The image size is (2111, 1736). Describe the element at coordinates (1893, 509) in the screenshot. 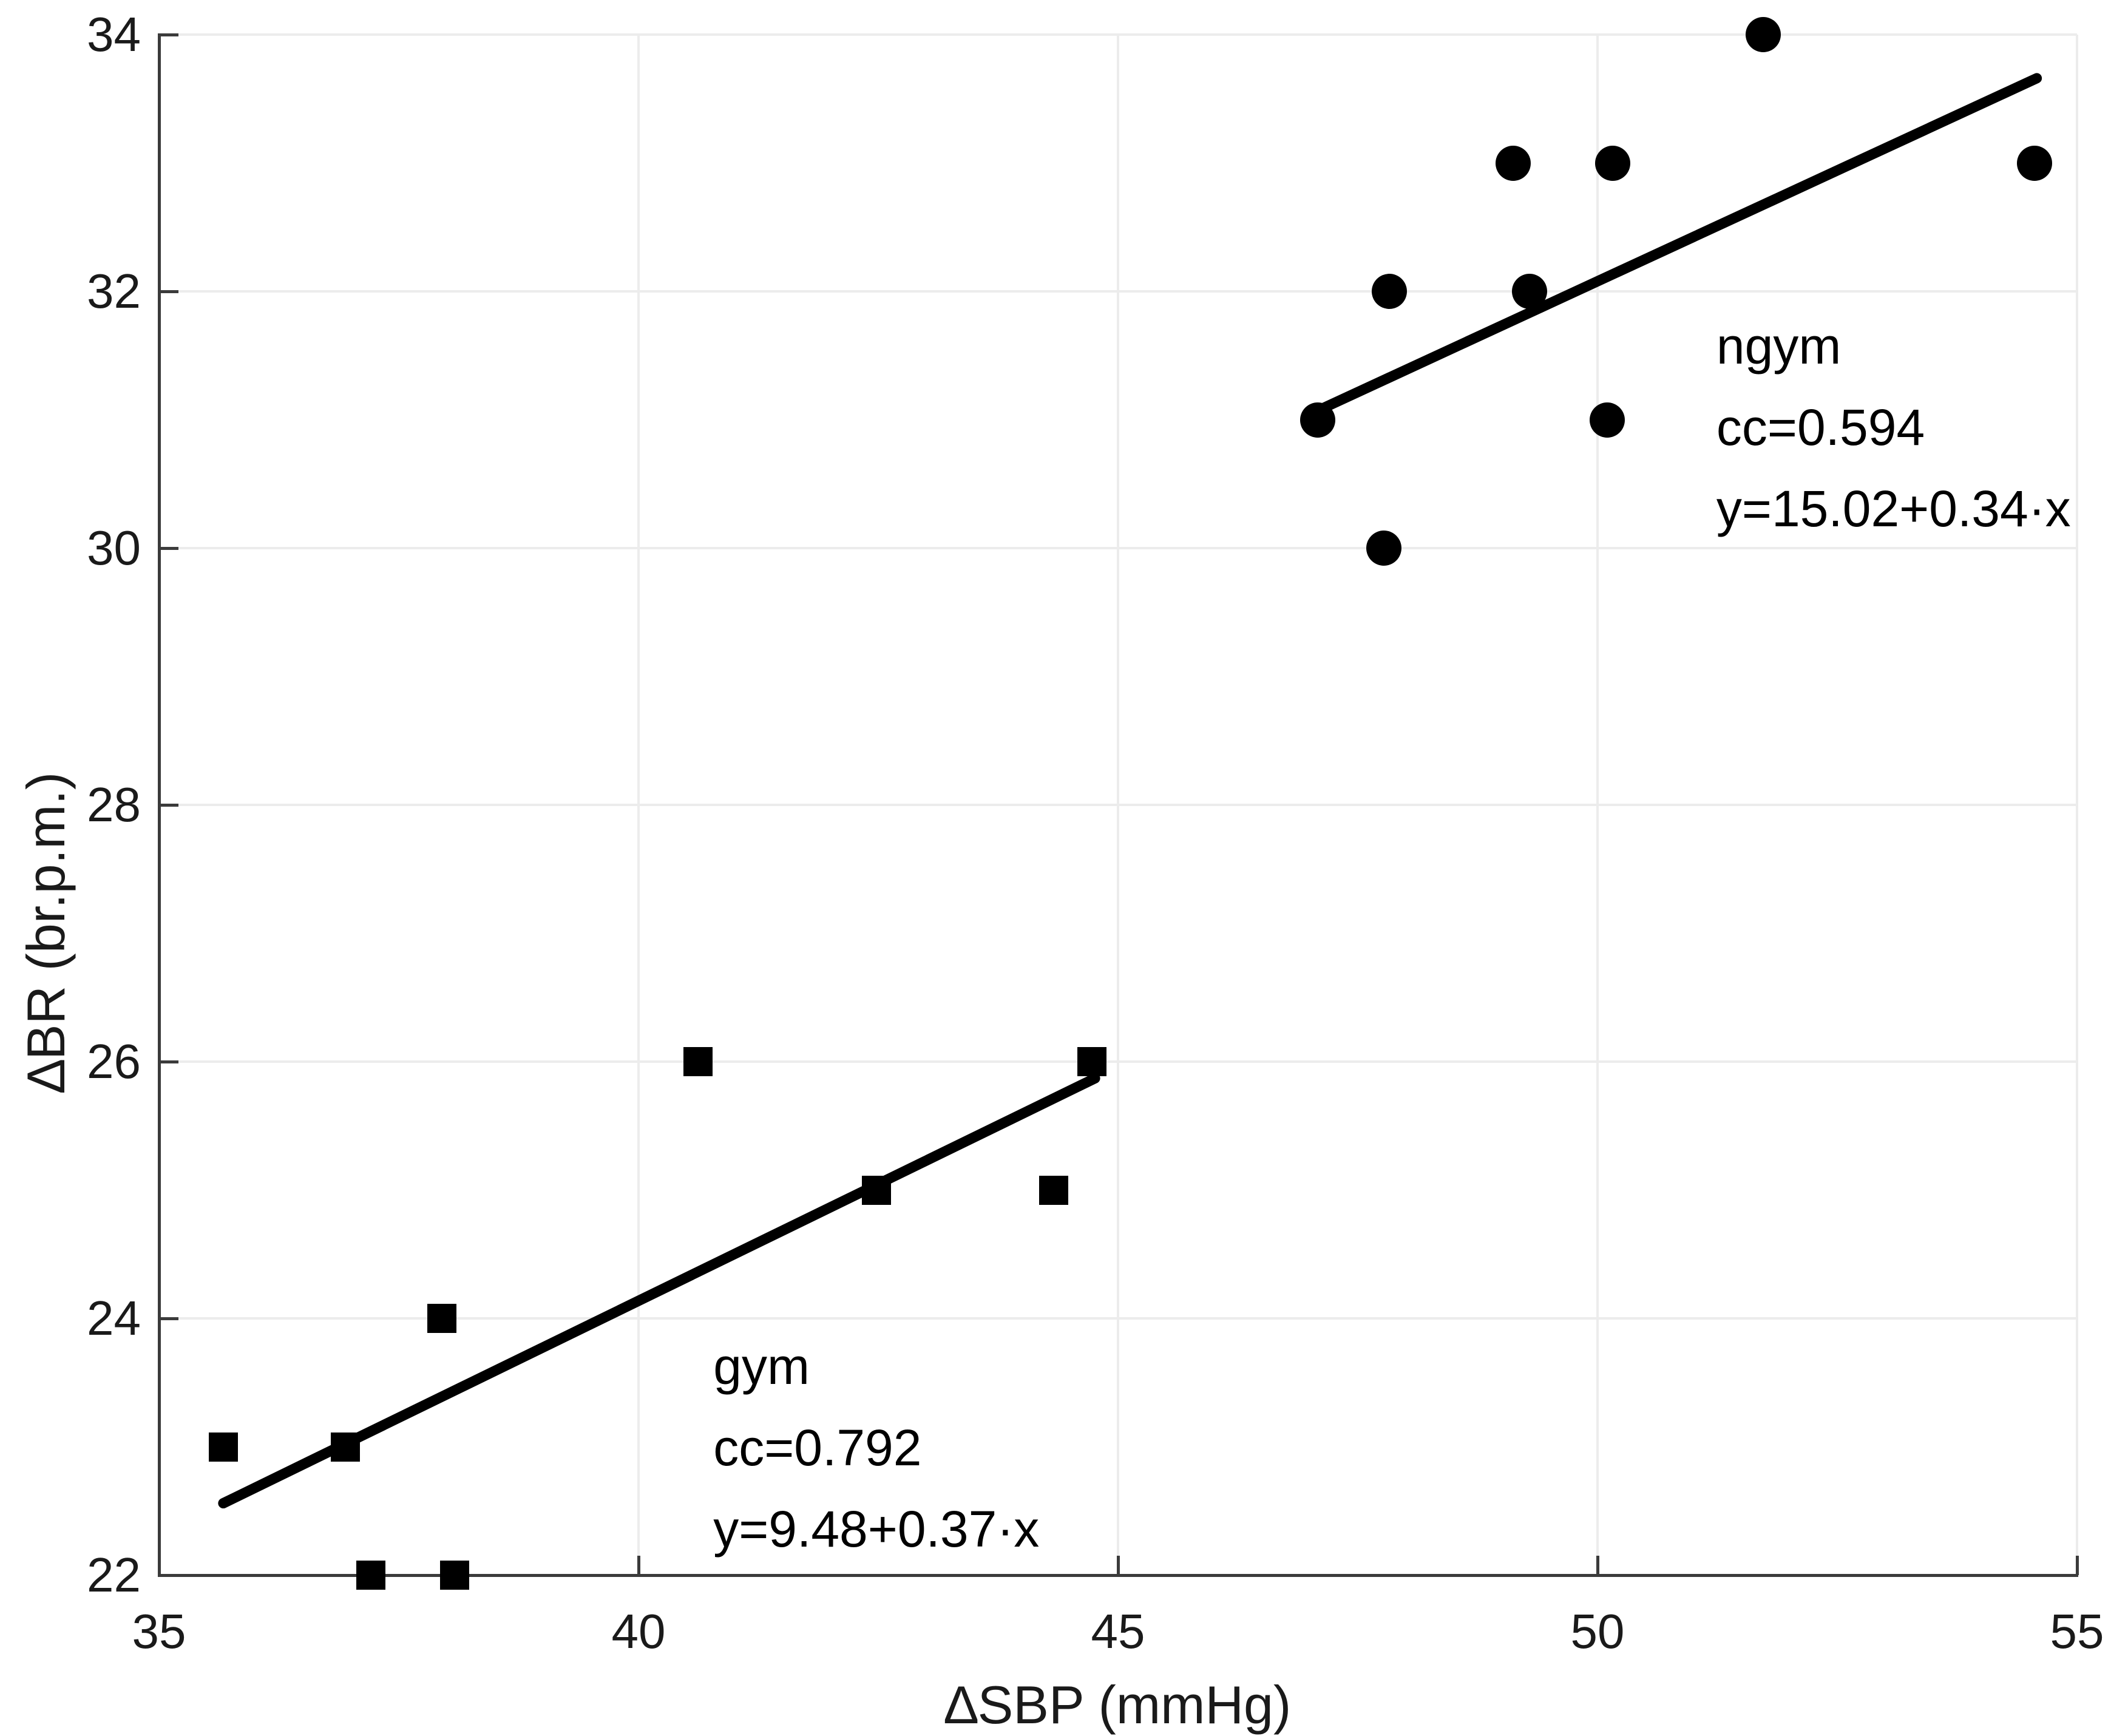

I see `ngym-annotation-line: y=15.02+0.34·x` at that location.